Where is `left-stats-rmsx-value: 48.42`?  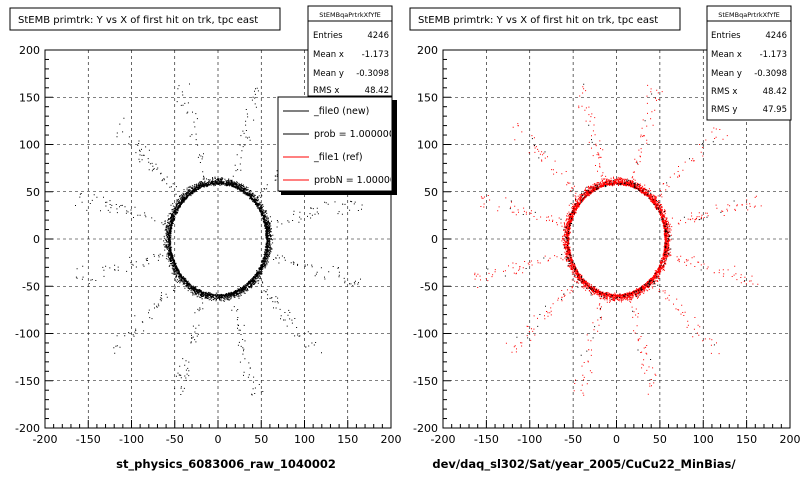
left-stats-rmsx-value: 48.42 is located at coordinates (377, 91).